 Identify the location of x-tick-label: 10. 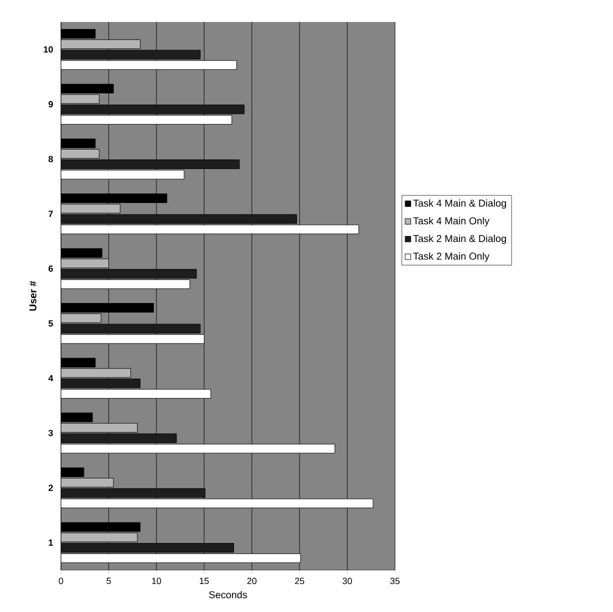
(157, 581).